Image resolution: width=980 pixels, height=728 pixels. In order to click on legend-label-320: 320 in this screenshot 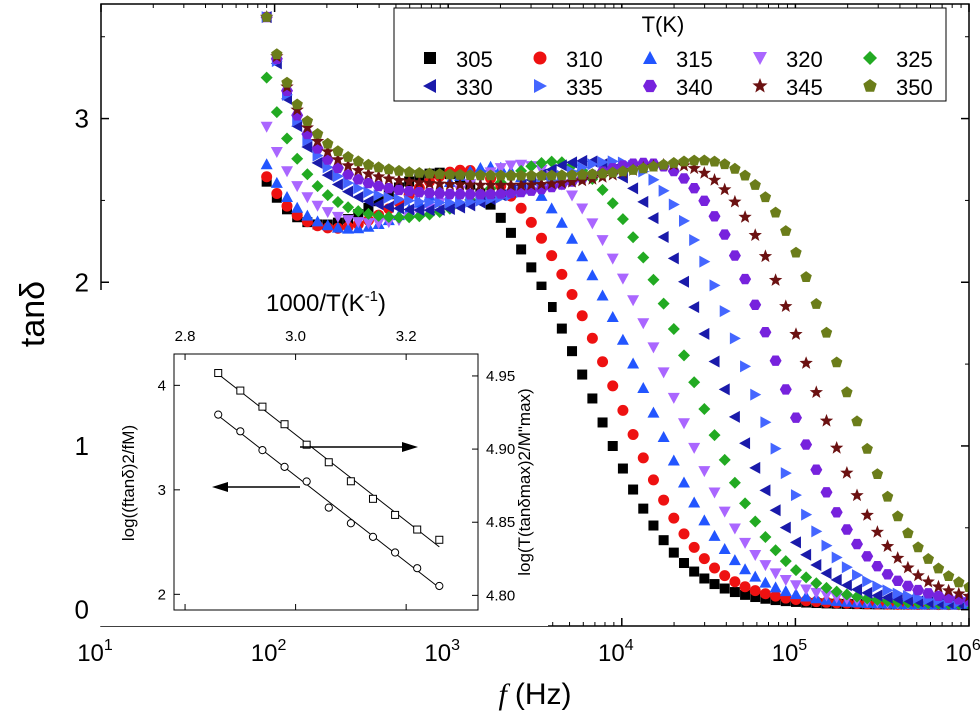, I will do `click(804, 59)`.